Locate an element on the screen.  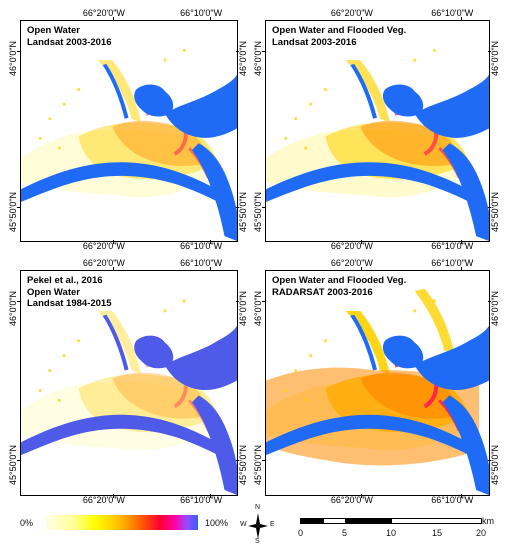
scale-tick-10: 10 is located at coordinates (391, 533).